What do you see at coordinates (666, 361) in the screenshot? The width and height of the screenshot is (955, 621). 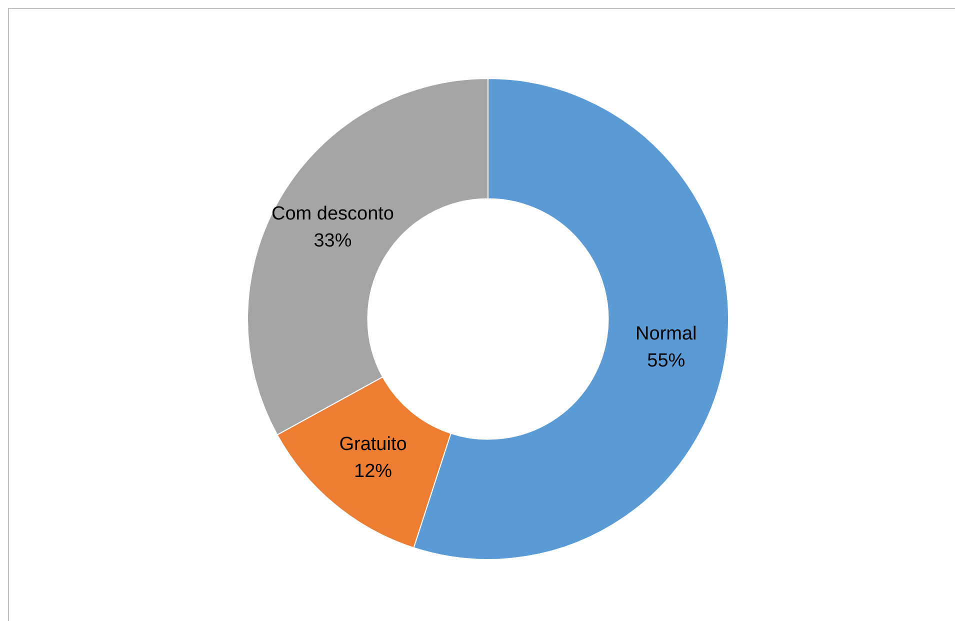 I see `data-label: 55%` at bounding box center [666, 361].